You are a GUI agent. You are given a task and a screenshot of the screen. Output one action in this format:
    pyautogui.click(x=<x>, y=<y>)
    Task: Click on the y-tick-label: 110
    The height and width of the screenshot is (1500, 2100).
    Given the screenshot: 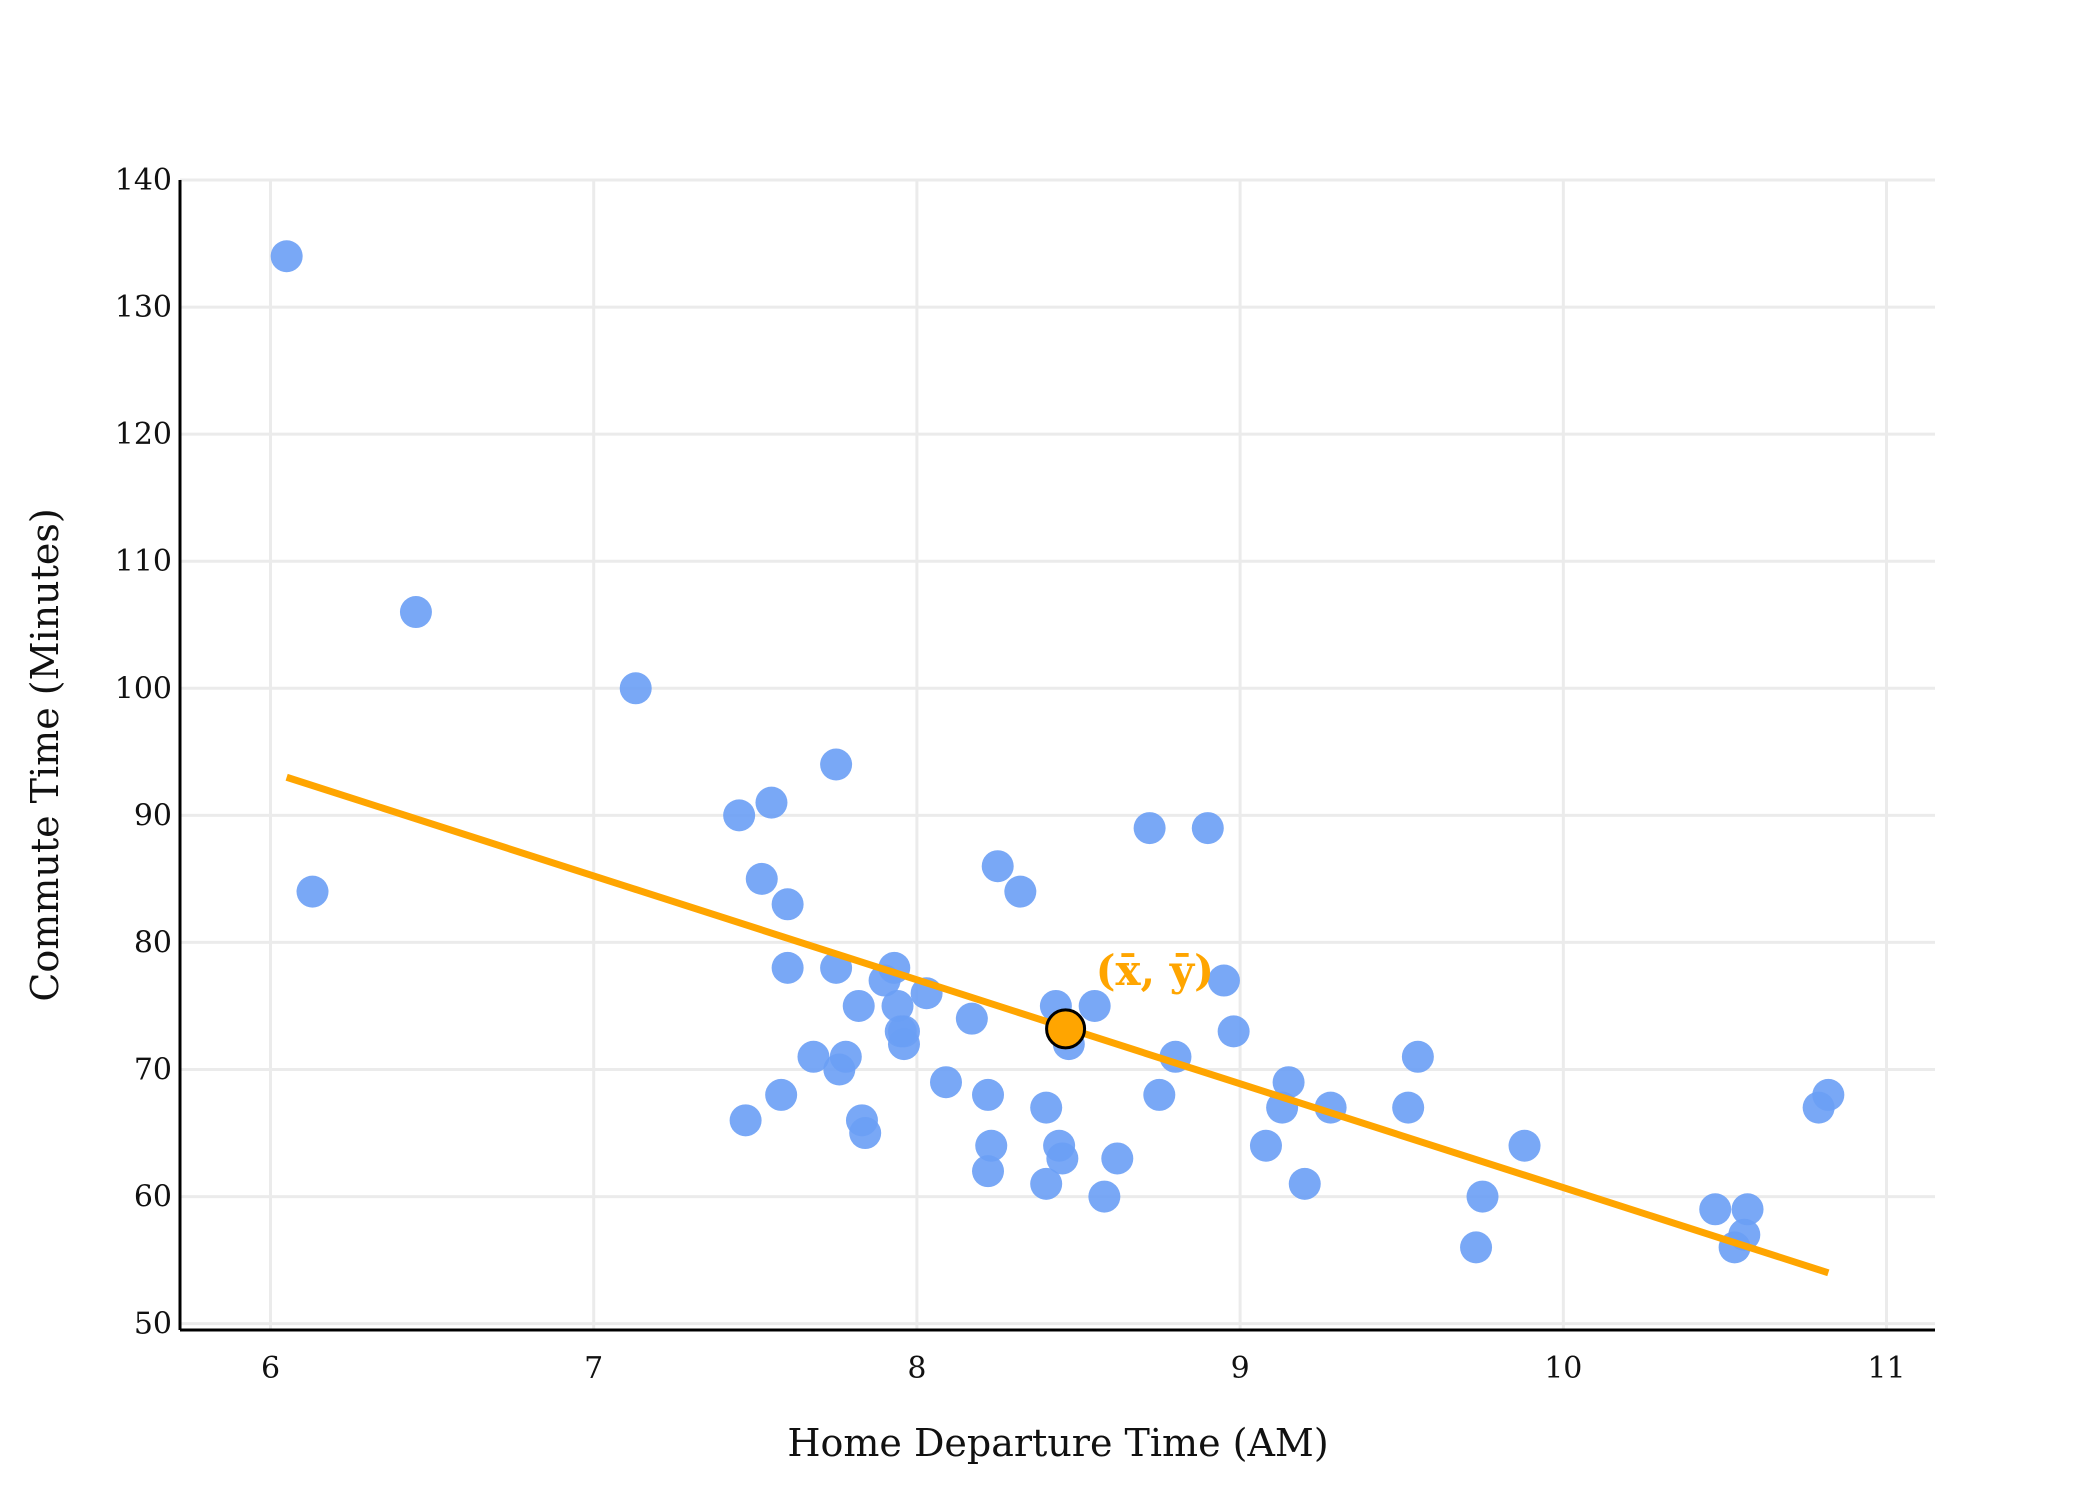 What is the action you would take?
    pyautogui.click(x=143, y=561)
    